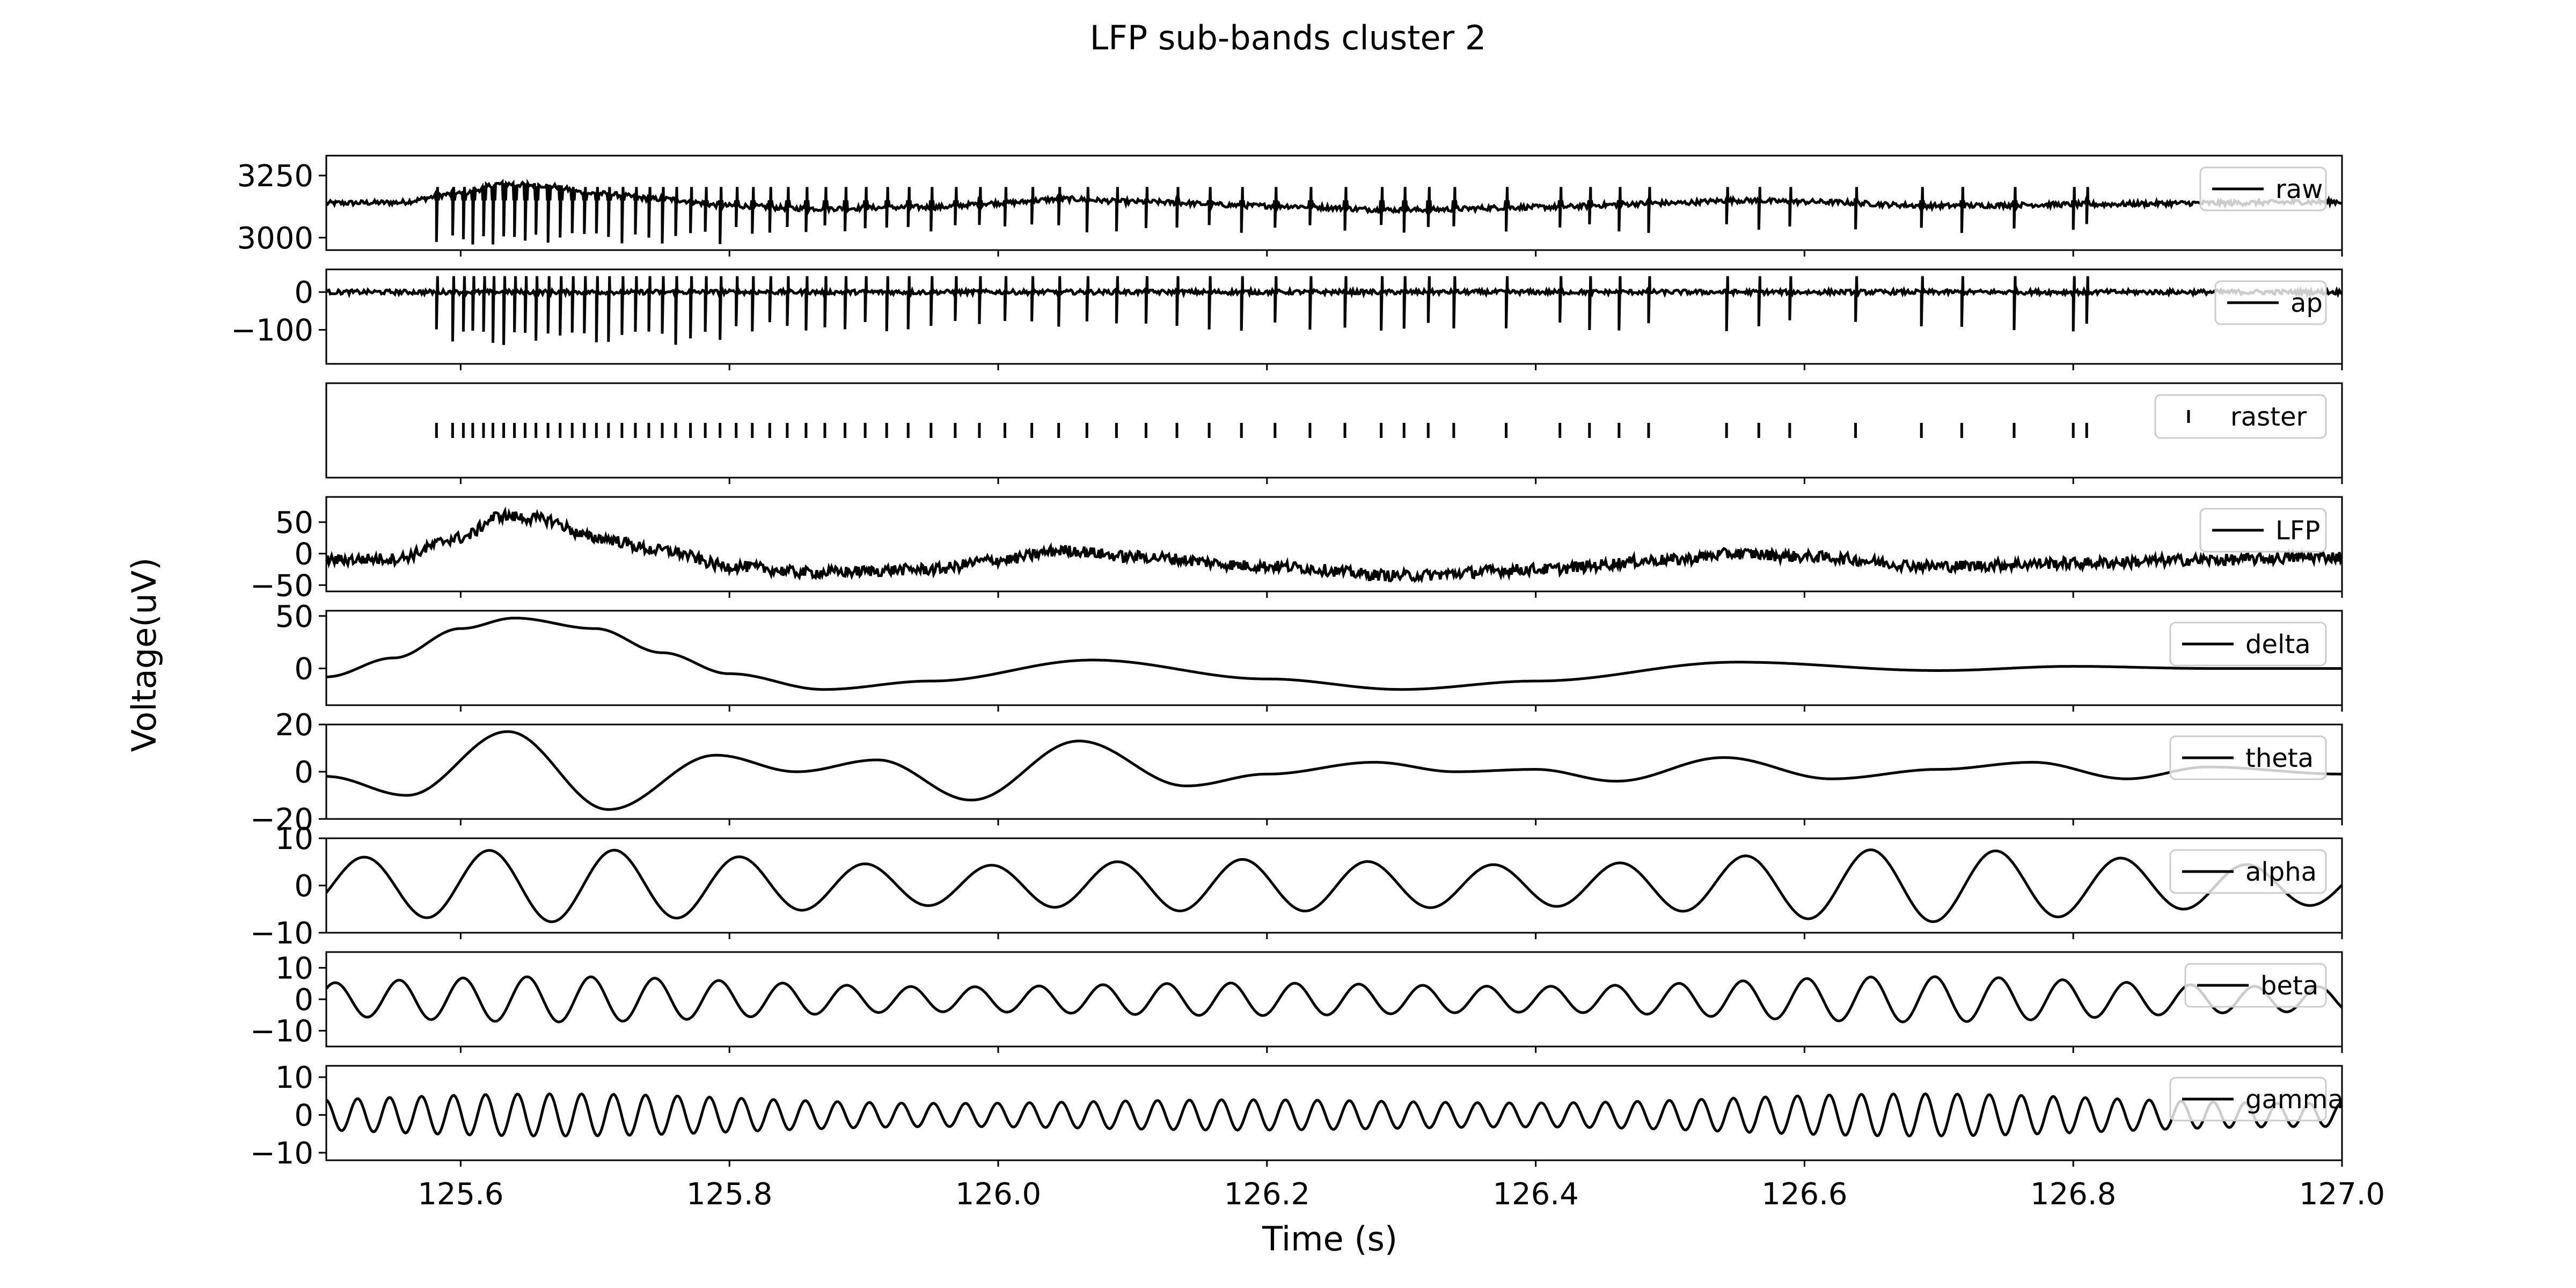 Image resolution: width=2576 pixels, height=1288 pixels. I want to click on panel-raster: raster, so click(1334, 433).